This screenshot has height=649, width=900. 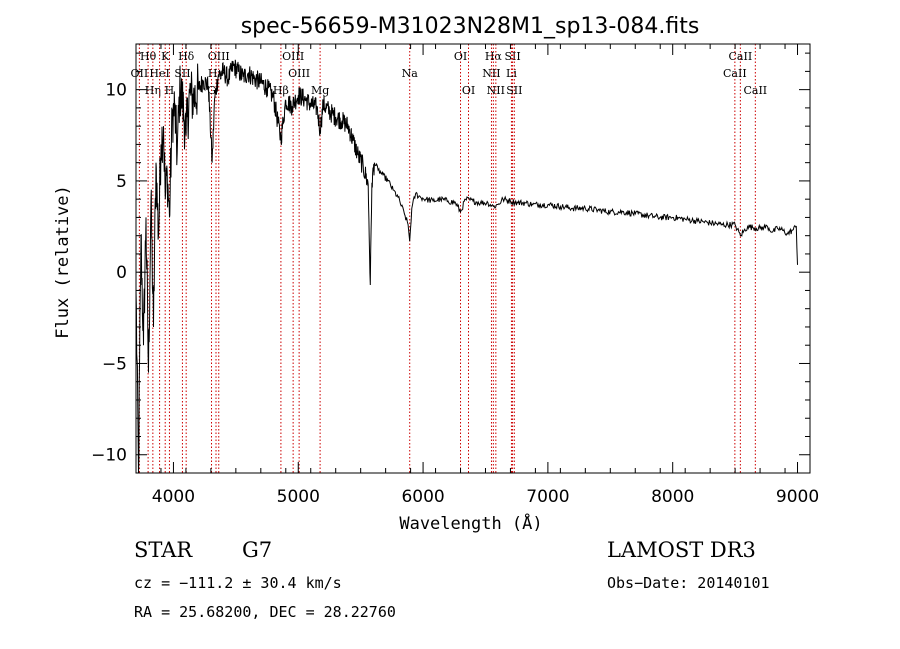 I want to click on emission-line-label: Hβ, so click(x=281, y=90).